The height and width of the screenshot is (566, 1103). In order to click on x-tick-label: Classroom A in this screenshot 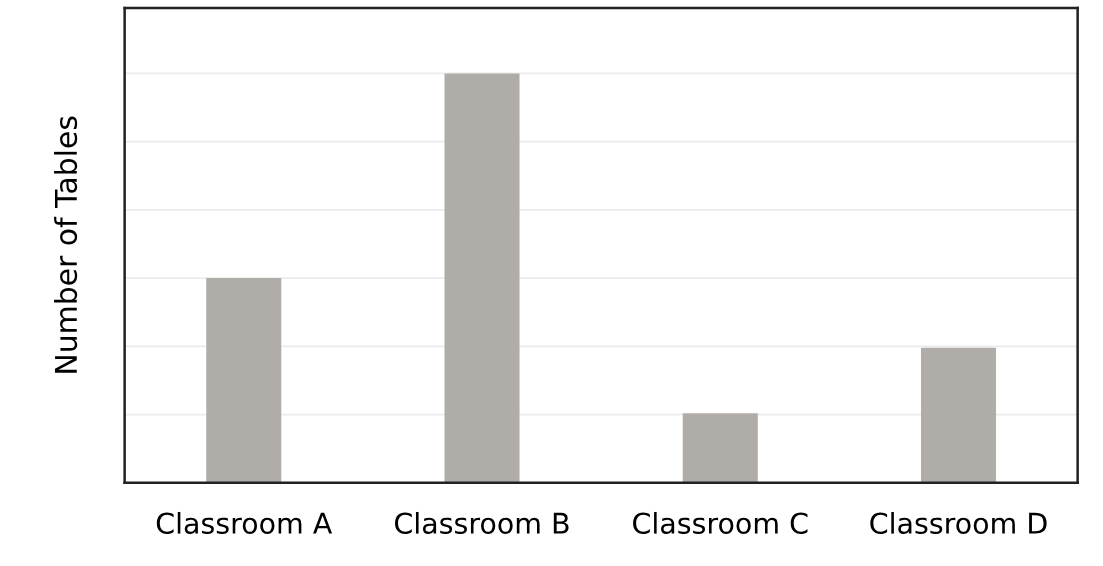, I will do `click(244, 522)`.